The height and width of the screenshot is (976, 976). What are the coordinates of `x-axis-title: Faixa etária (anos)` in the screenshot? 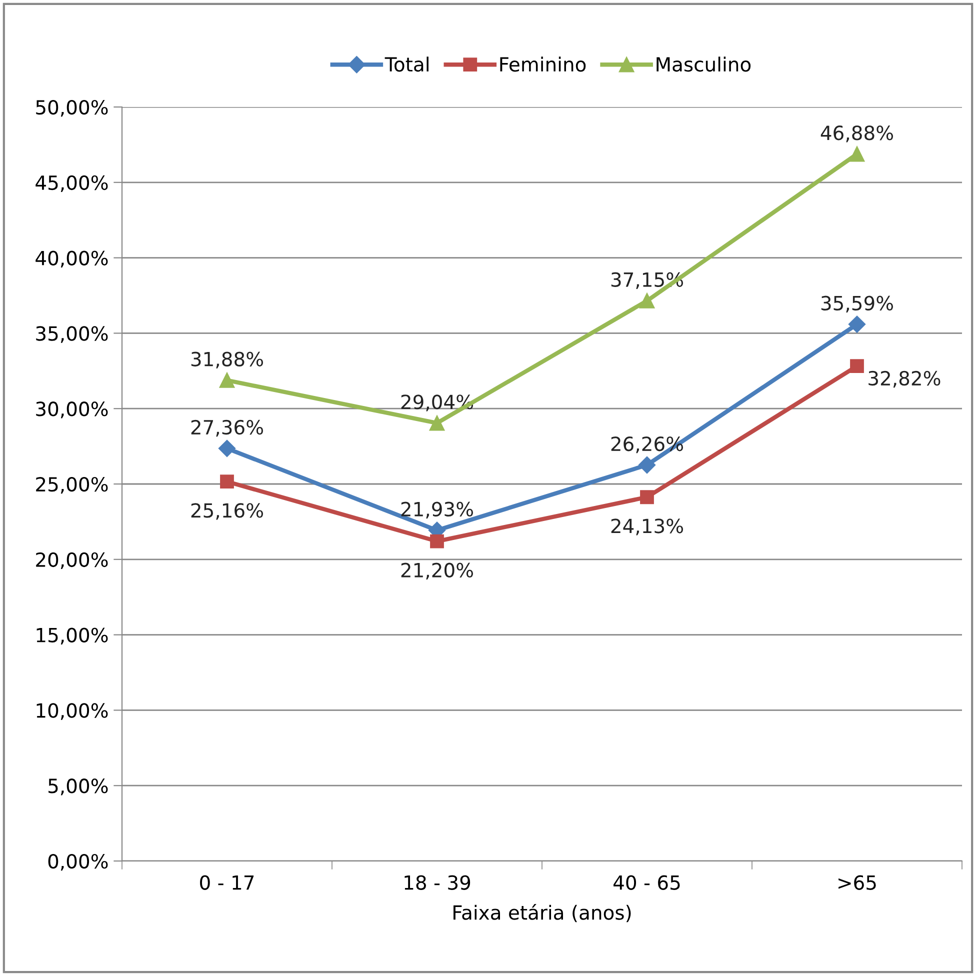 It's located at (542, 913).